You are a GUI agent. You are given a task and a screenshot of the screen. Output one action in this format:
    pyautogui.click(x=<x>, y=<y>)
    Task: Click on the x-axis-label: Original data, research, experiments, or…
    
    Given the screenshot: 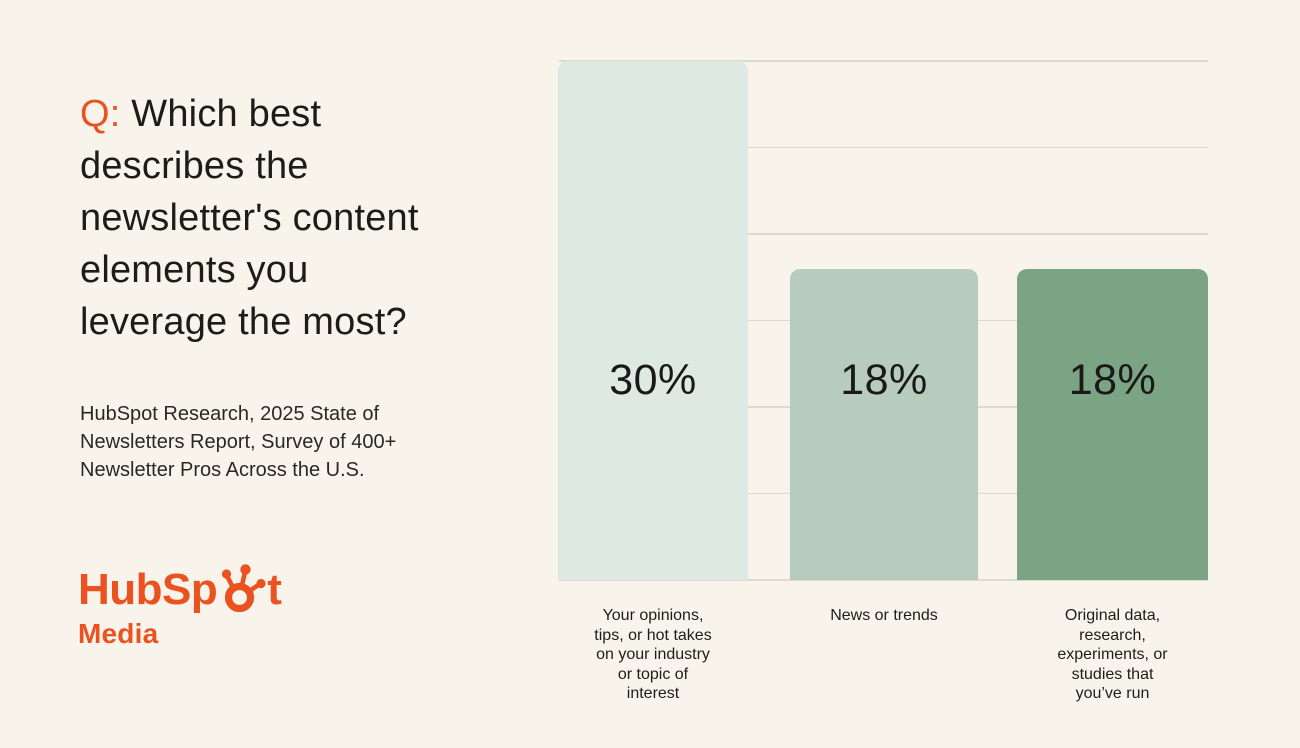 What is the action you would take?
    pyautogui.click(x=1112, y=654)
    